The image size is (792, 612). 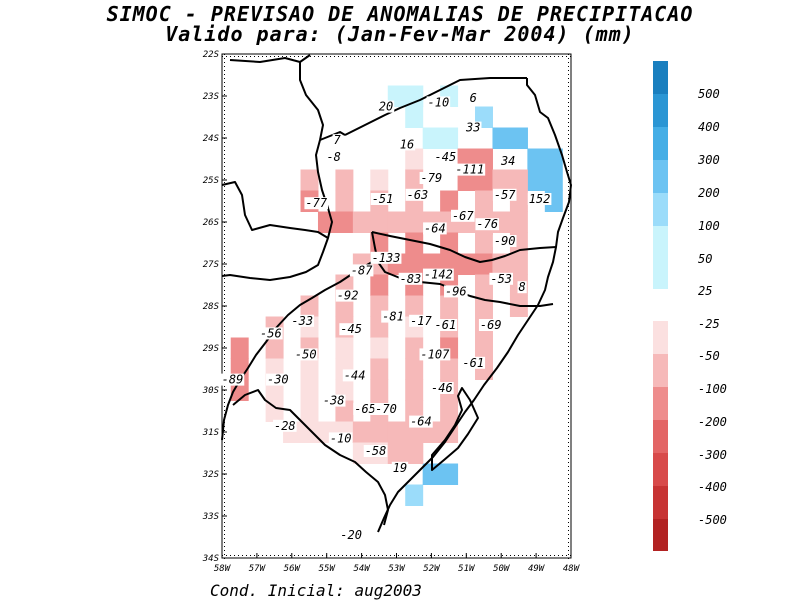 What do you see at coordinates (211, 433) in the screenshot?
I see `lat-label: 31S` at bounding box center [211, 433].